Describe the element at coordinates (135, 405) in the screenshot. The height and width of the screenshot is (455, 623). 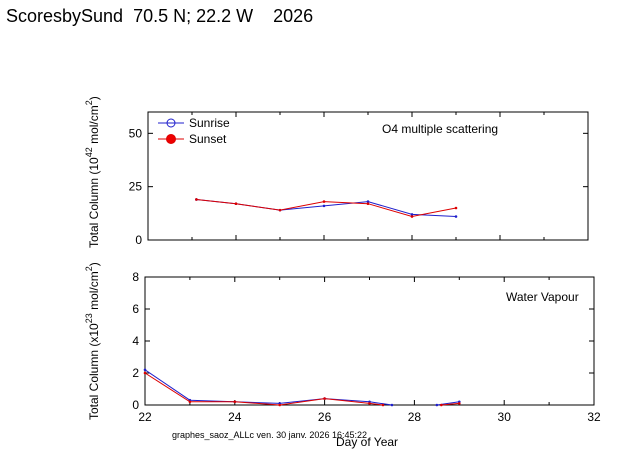
I see `water-vapour-ytick-label-0: 0` at that location.